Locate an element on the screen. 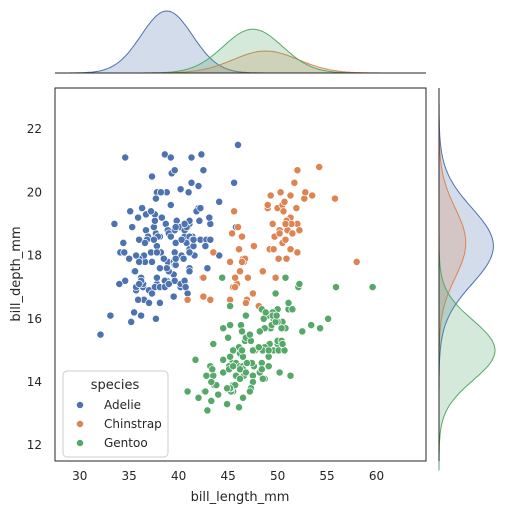 The width and height of the screenshot is (510, 513). x-tick-label: 30 is located at coordinates (79, 476).